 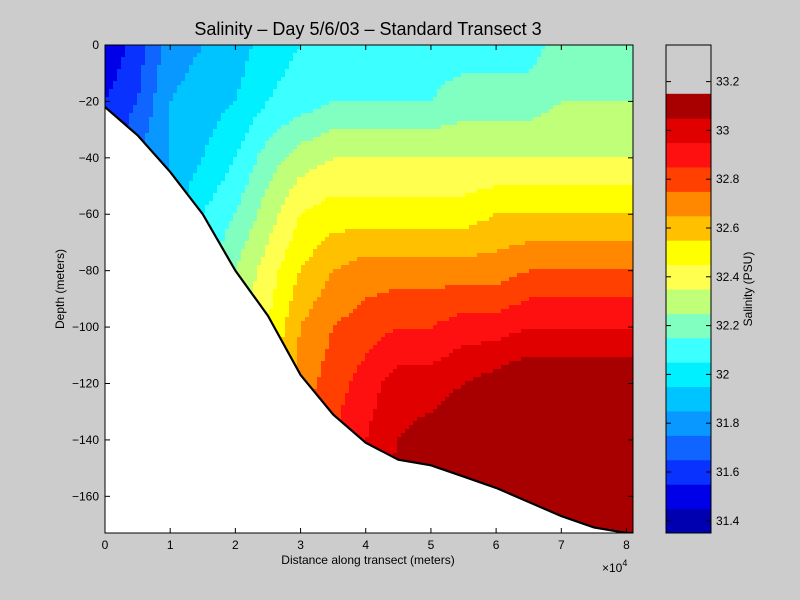 What do you see at coordinates (365, 545) in the screenshot?
I see `x-tick-label: 4` at bounding box center [365, 545].